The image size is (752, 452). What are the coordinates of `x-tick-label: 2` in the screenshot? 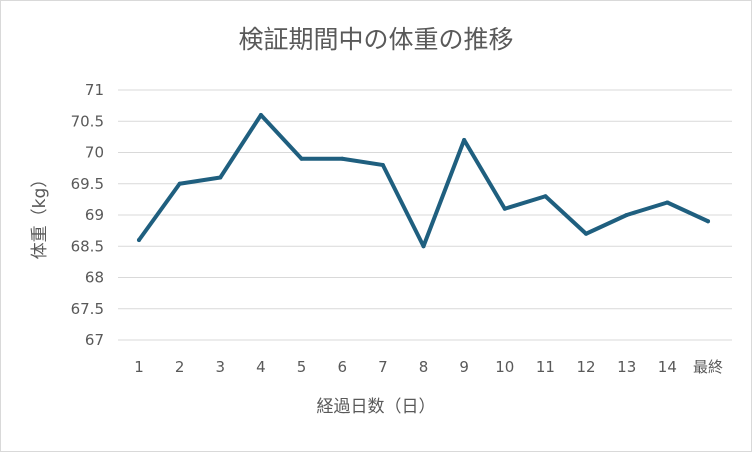 It's located at (180, 367).